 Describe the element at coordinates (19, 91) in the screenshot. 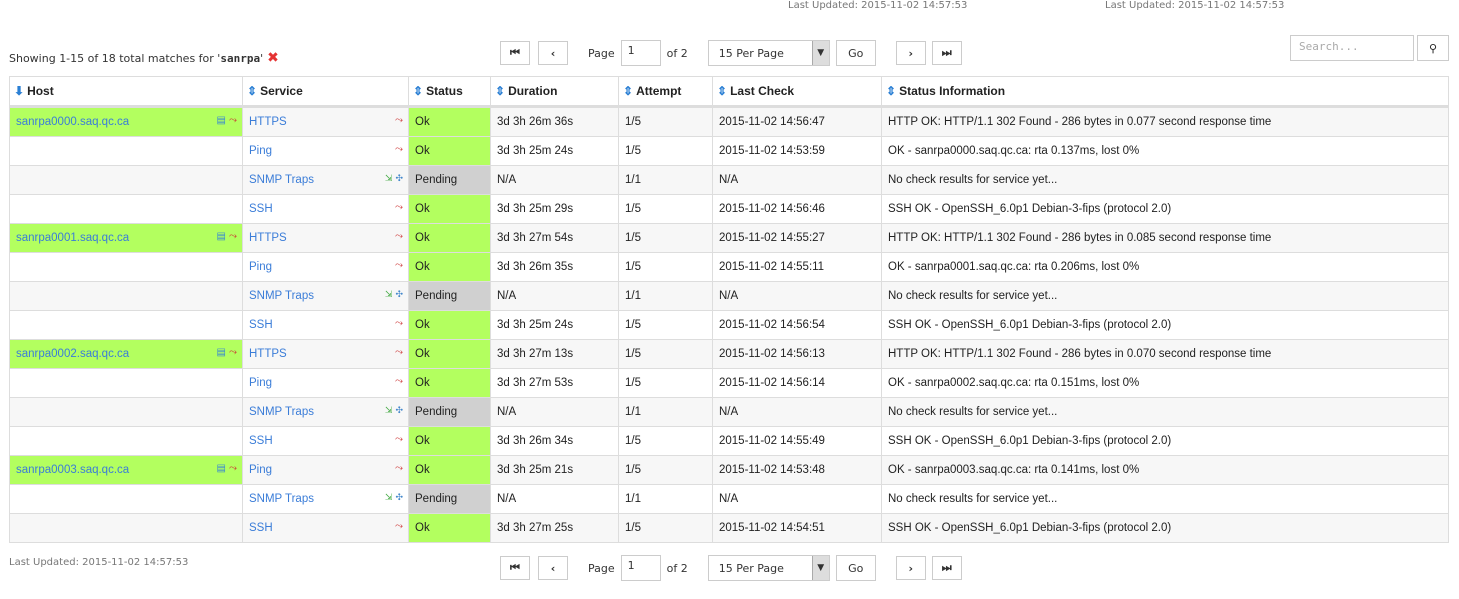

I see `sort-down-icon: ⬇` at that location.